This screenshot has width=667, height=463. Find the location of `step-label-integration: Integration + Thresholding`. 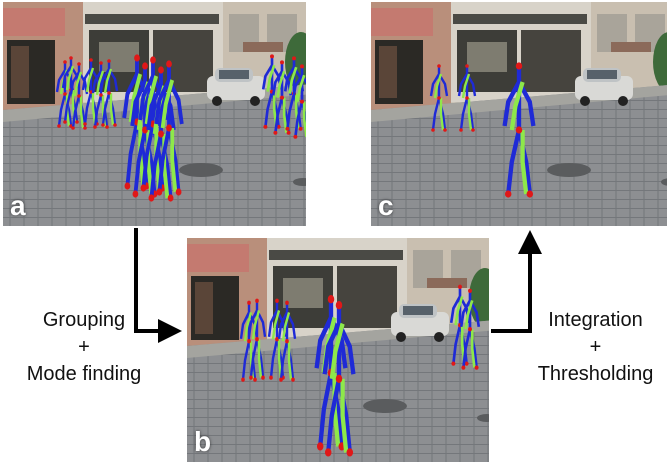

step-label-integration: Integration + Thresholding is located at coordinates (595, 347).